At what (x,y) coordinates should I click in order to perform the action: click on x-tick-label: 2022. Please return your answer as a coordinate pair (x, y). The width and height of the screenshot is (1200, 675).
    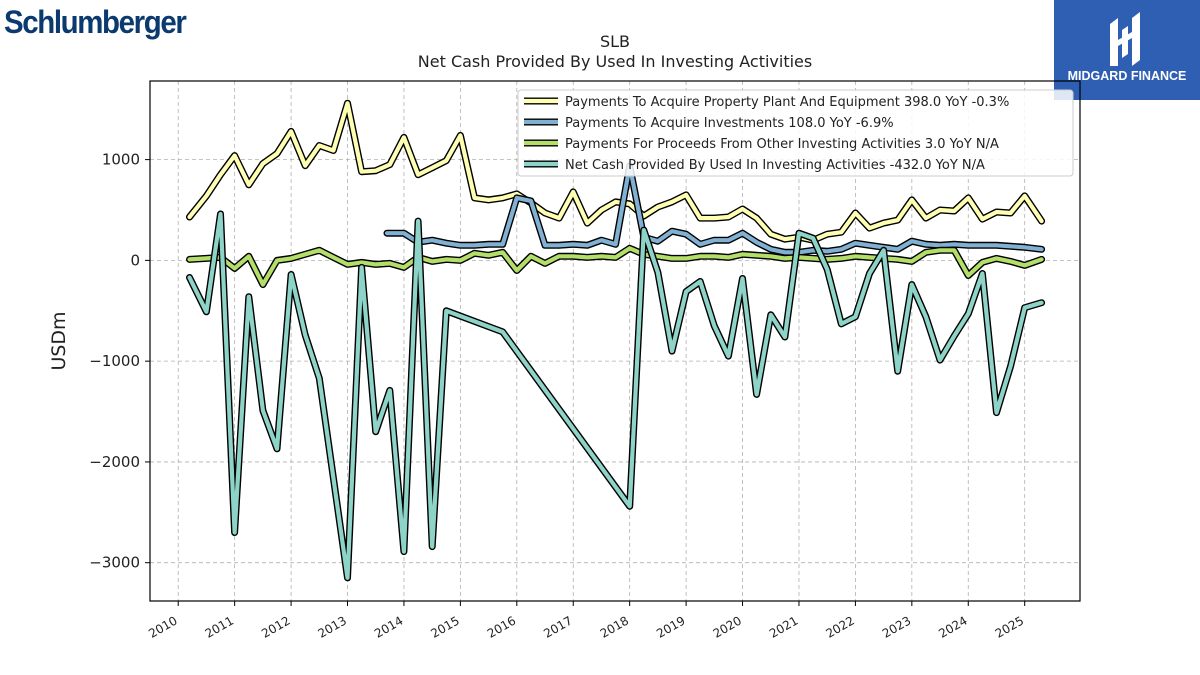
    Looking at the image, I should click on (839, 626).